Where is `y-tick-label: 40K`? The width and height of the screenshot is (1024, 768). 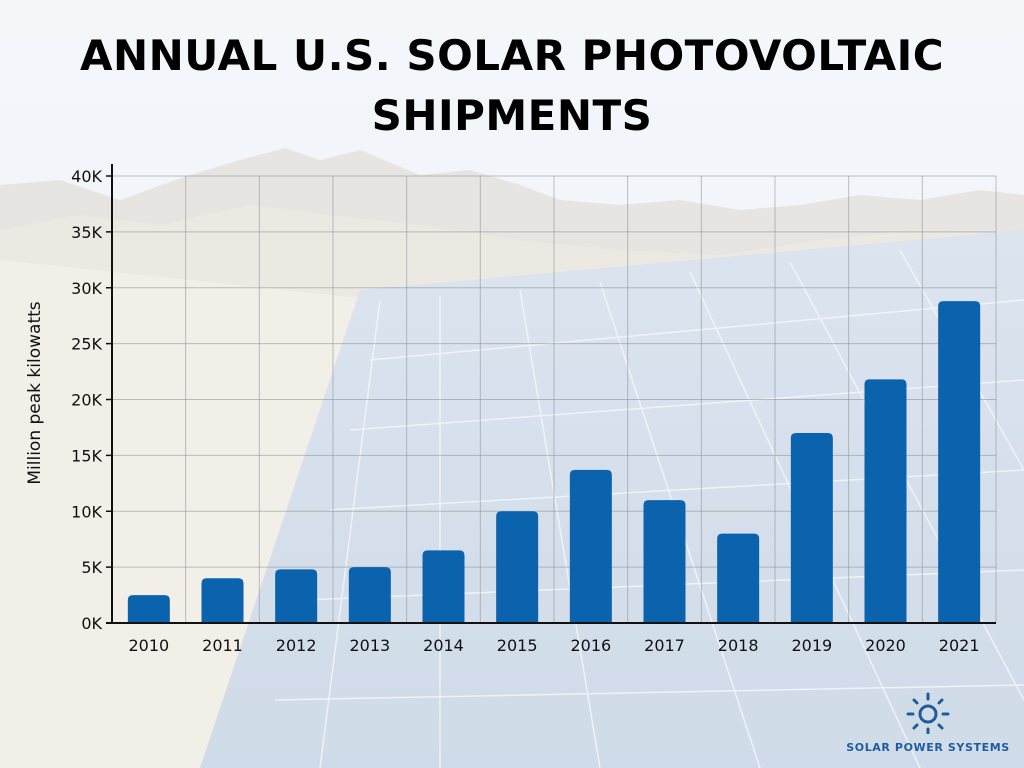
y-tick-label: 40K is located at coordinates (86, 176).